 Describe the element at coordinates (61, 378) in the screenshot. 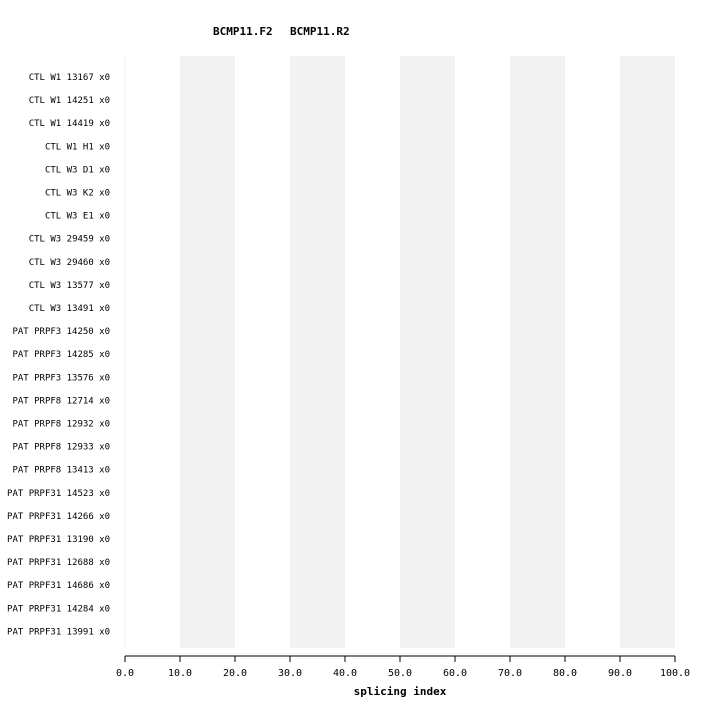

I see `category-label: PAT PRPF3 13576 x0` at that location.